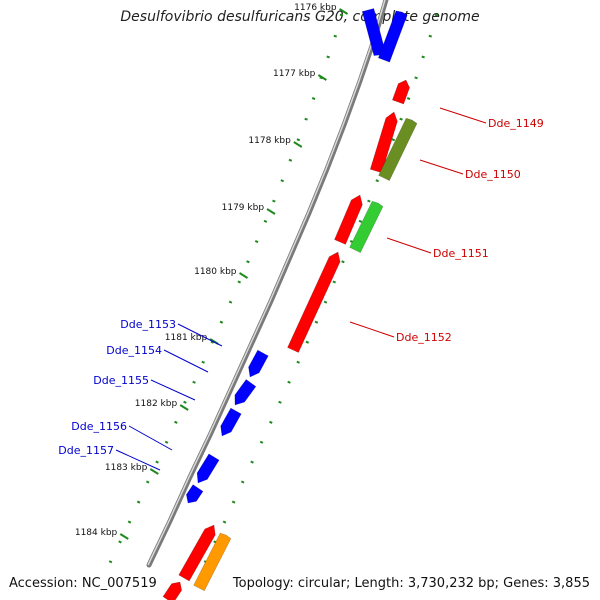 This screenshot has width=600, height=600. Describe the element at coordinates (121, 380) in the screenshot. I see `reverse-gene-label: Dde_1155` at that location.